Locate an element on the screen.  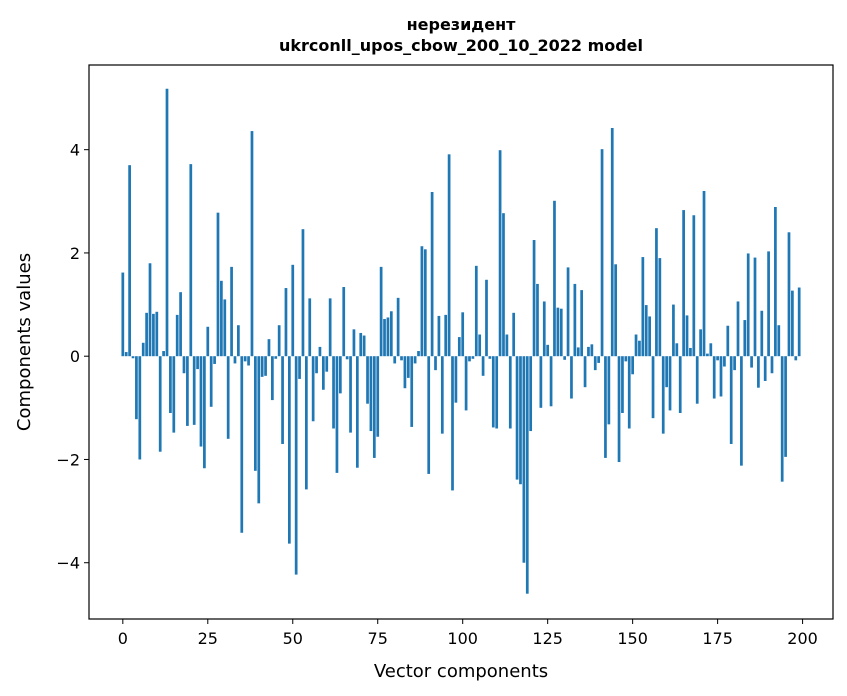
x-tick-label: 75 is located at coordinates (378, 638).